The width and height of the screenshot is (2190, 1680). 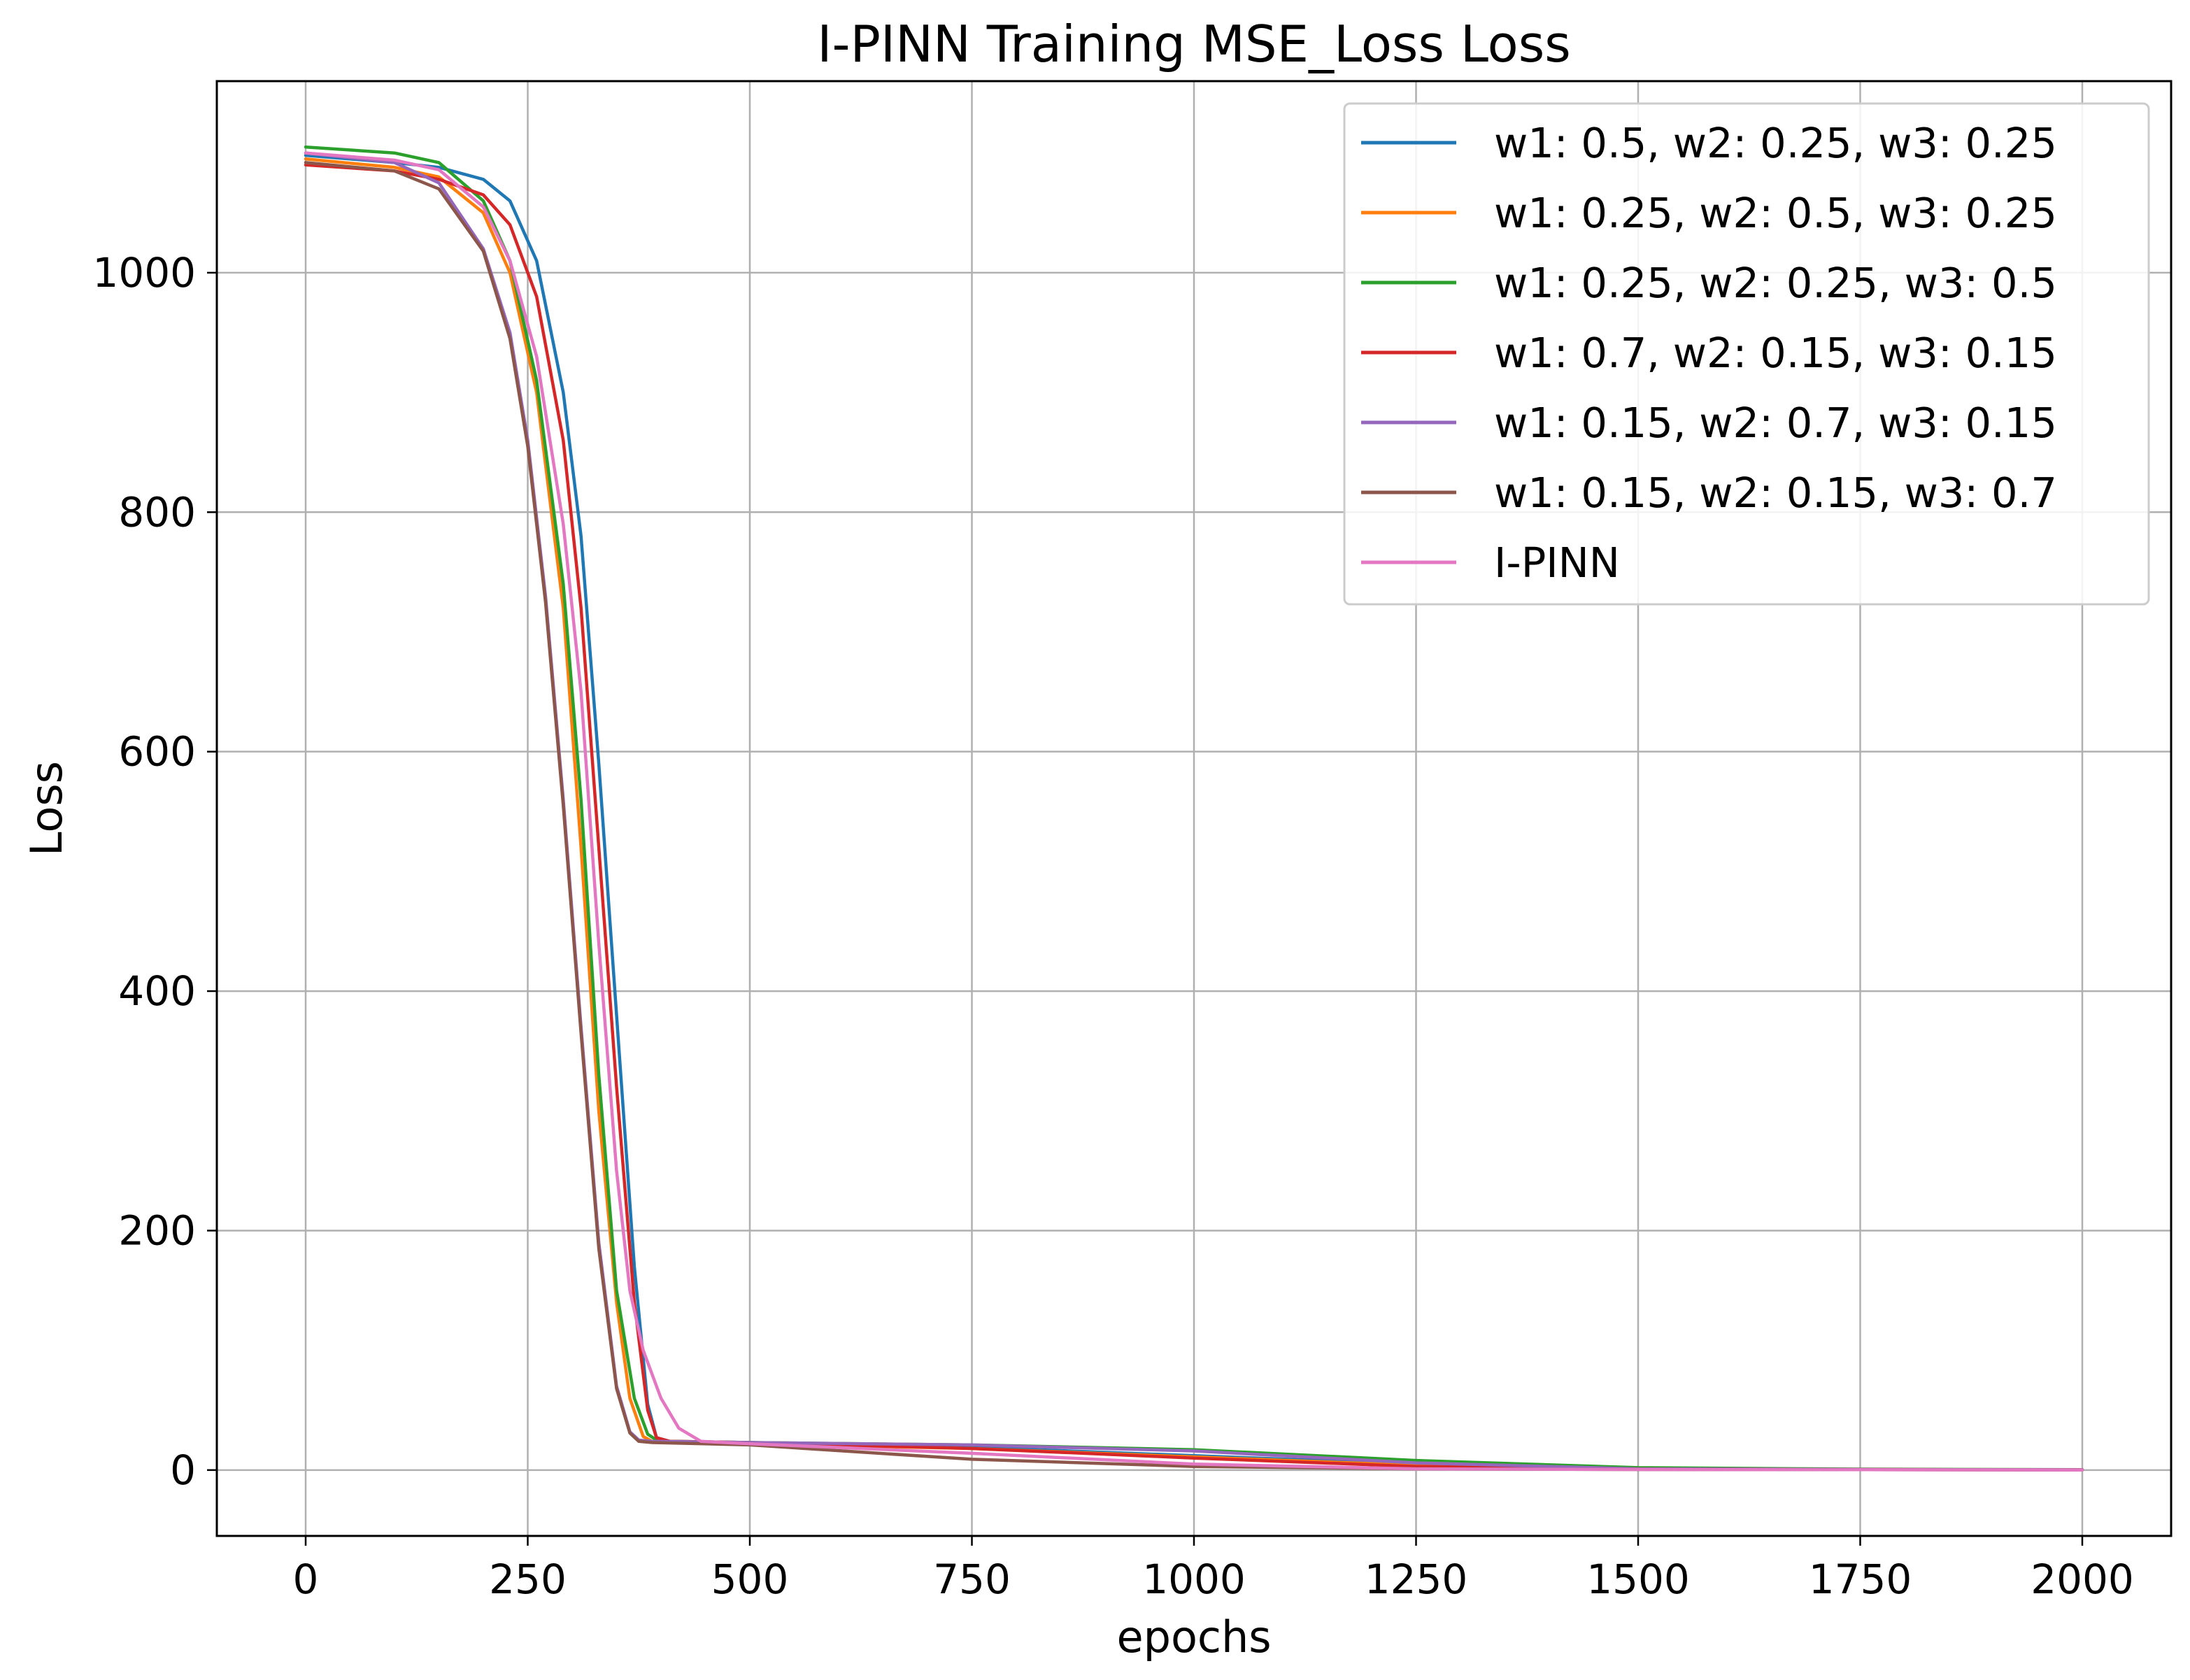 What do you see at coordinates (157, 512) in the screenshot?
I see `y-tick-label: 800` at bounding box center [157, 512].